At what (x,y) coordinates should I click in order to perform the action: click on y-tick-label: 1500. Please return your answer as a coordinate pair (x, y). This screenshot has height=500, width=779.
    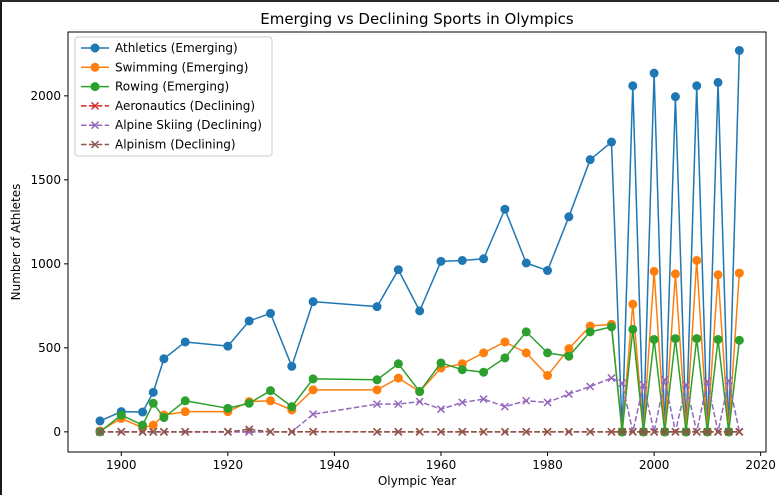
    Looking at the image, I should click on (45, 180).